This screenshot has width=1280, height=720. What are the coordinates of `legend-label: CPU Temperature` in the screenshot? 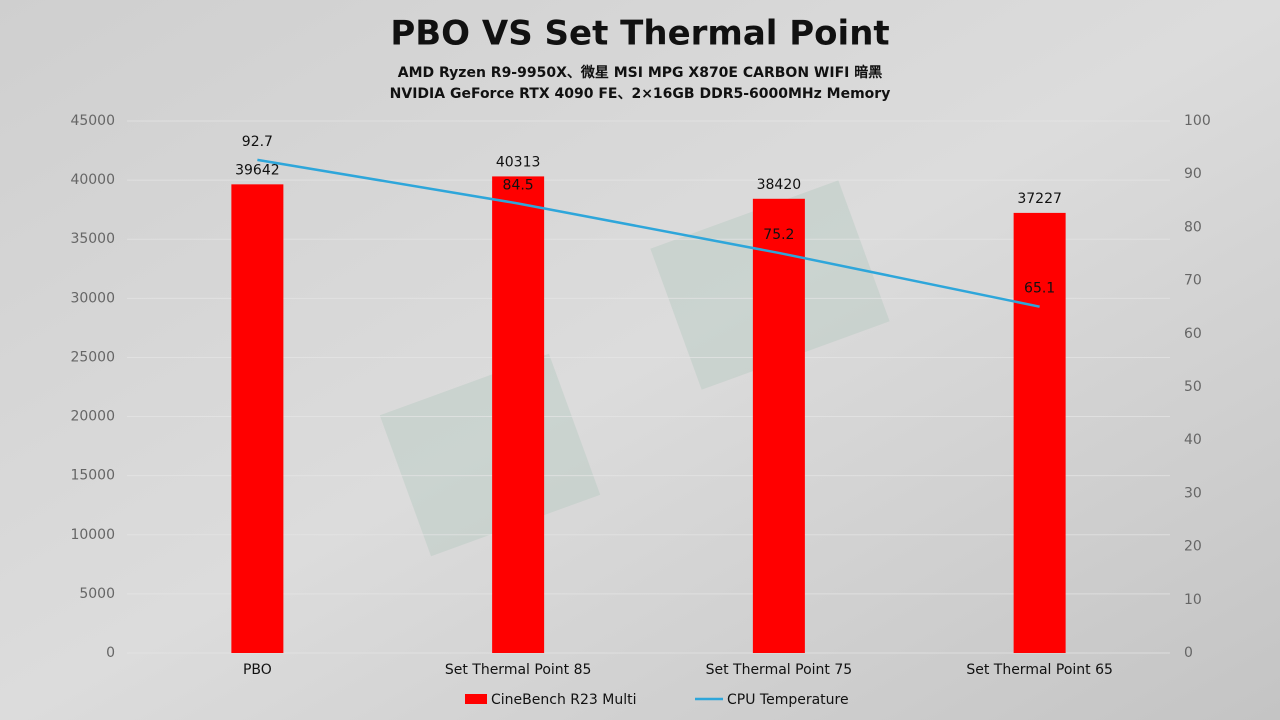 It's located at (788, 700).